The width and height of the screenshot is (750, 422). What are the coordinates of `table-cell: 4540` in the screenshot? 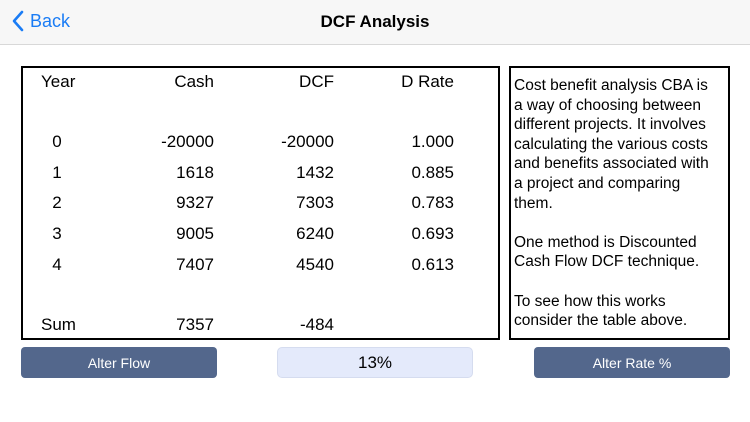 It's located at (315, 264).